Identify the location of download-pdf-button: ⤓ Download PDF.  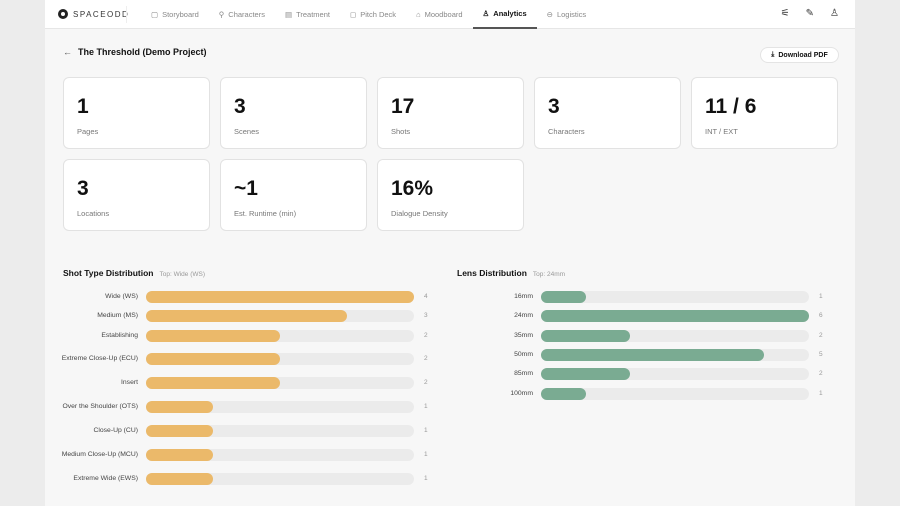
(799, 55).